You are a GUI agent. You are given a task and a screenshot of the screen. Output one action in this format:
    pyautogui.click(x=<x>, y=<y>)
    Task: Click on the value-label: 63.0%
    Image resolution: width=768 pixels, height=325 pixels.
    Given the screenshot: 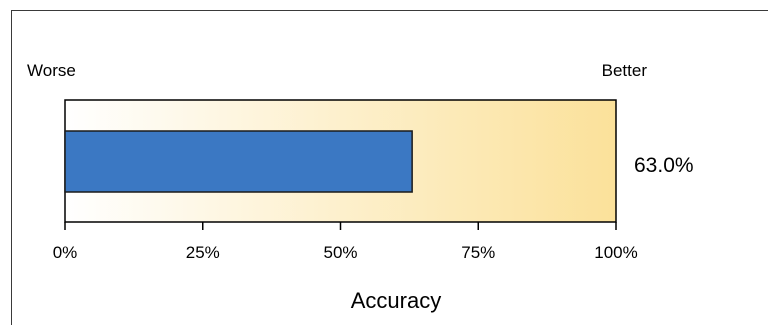 What is the action you would take?
    pyautogui.click(x=664, y=165)
    